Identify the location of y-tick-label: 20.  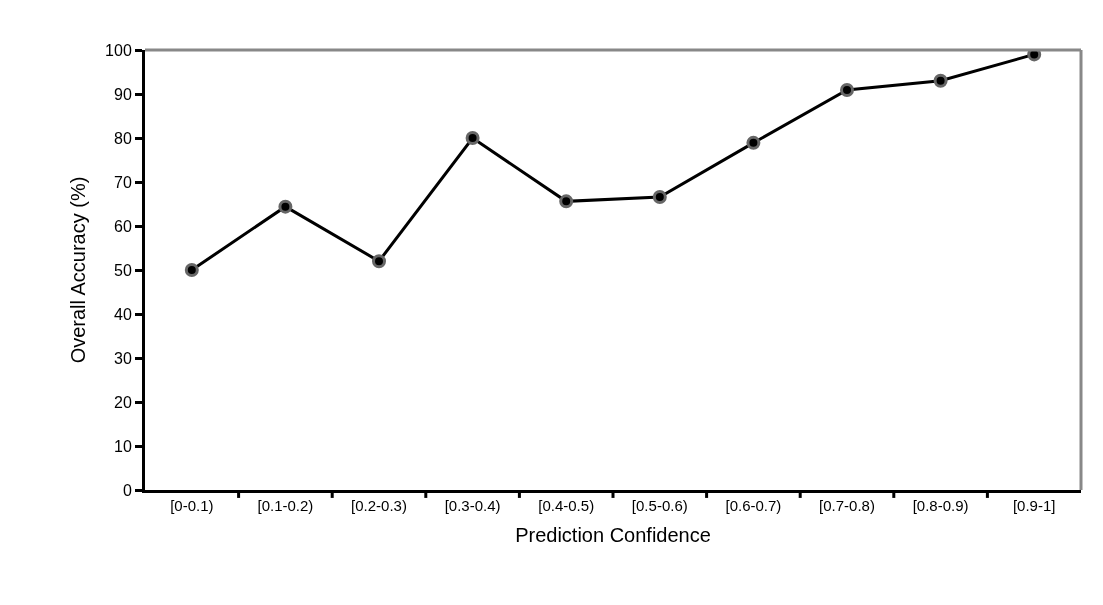
(123, 402).